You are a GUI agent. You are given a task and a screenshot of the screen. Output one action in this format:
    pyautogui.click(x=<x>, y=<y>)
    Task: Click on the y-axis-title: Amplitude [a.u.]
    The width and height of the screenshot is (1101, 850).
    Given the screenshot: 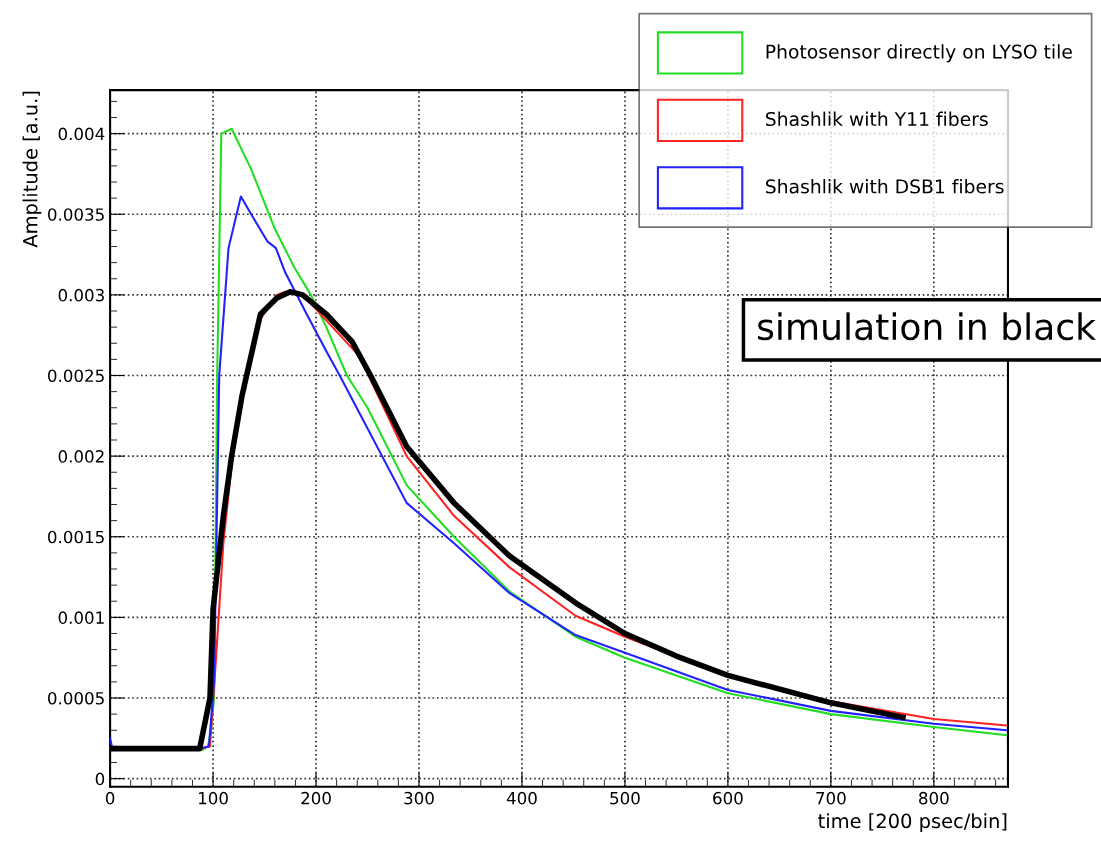 What is the action you would take?
    pyautogui.click(x=32, y=169)
    